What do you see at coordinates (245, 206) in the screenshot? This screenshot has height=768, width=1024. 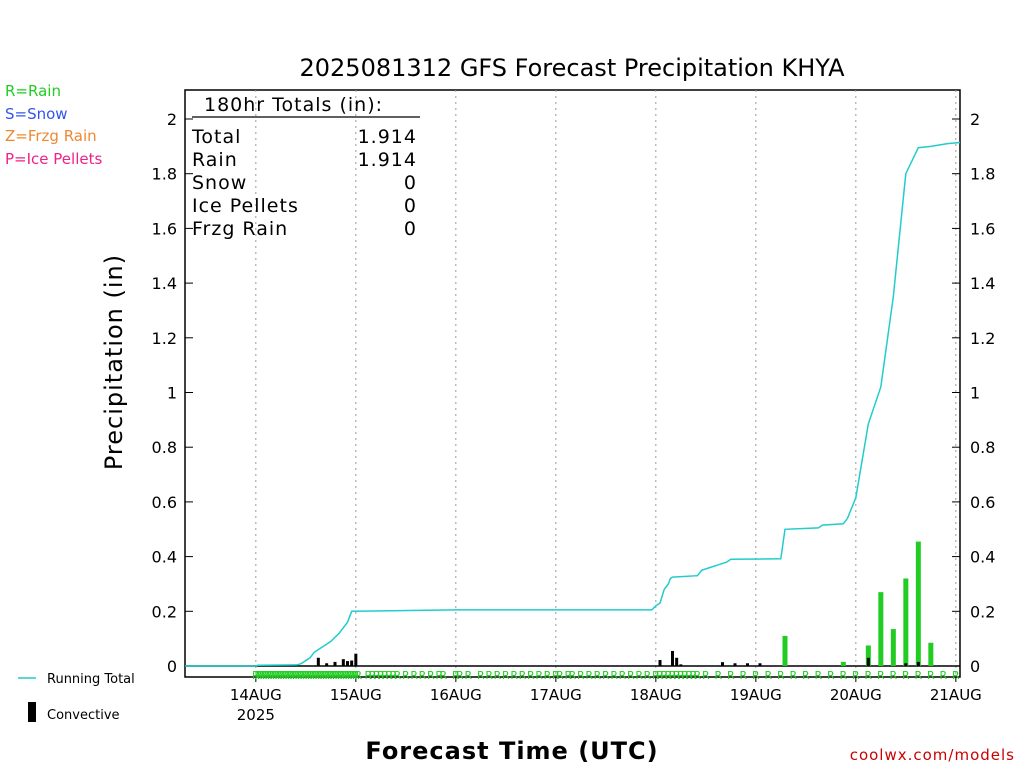 I see `totals-label: Ice Pellets` at bounding box center [245, 206].